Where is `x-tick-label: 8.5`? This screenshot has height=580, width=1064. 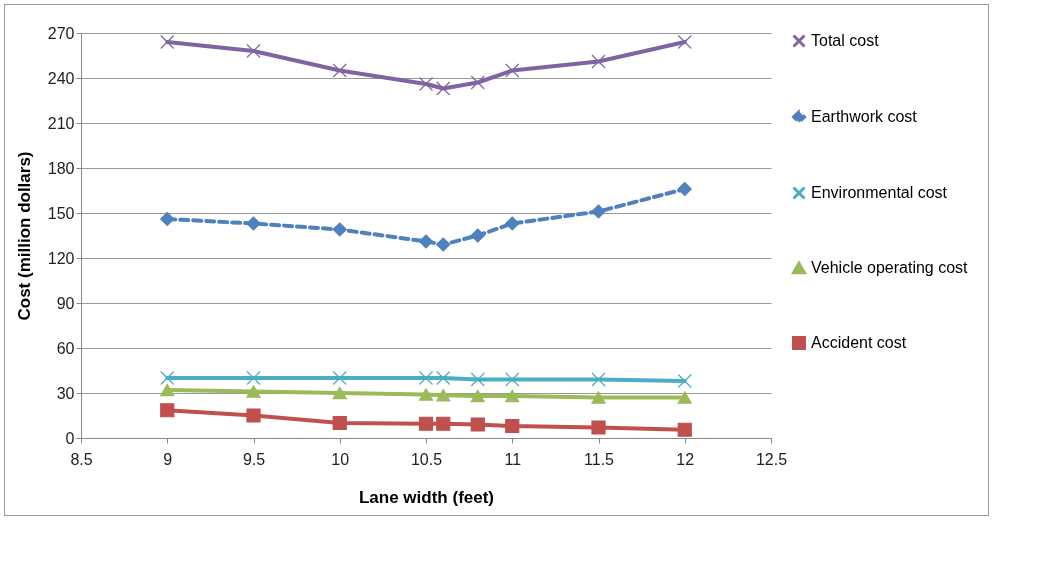 x-tick-label: 8.5 is located at coordinates (81, 459).